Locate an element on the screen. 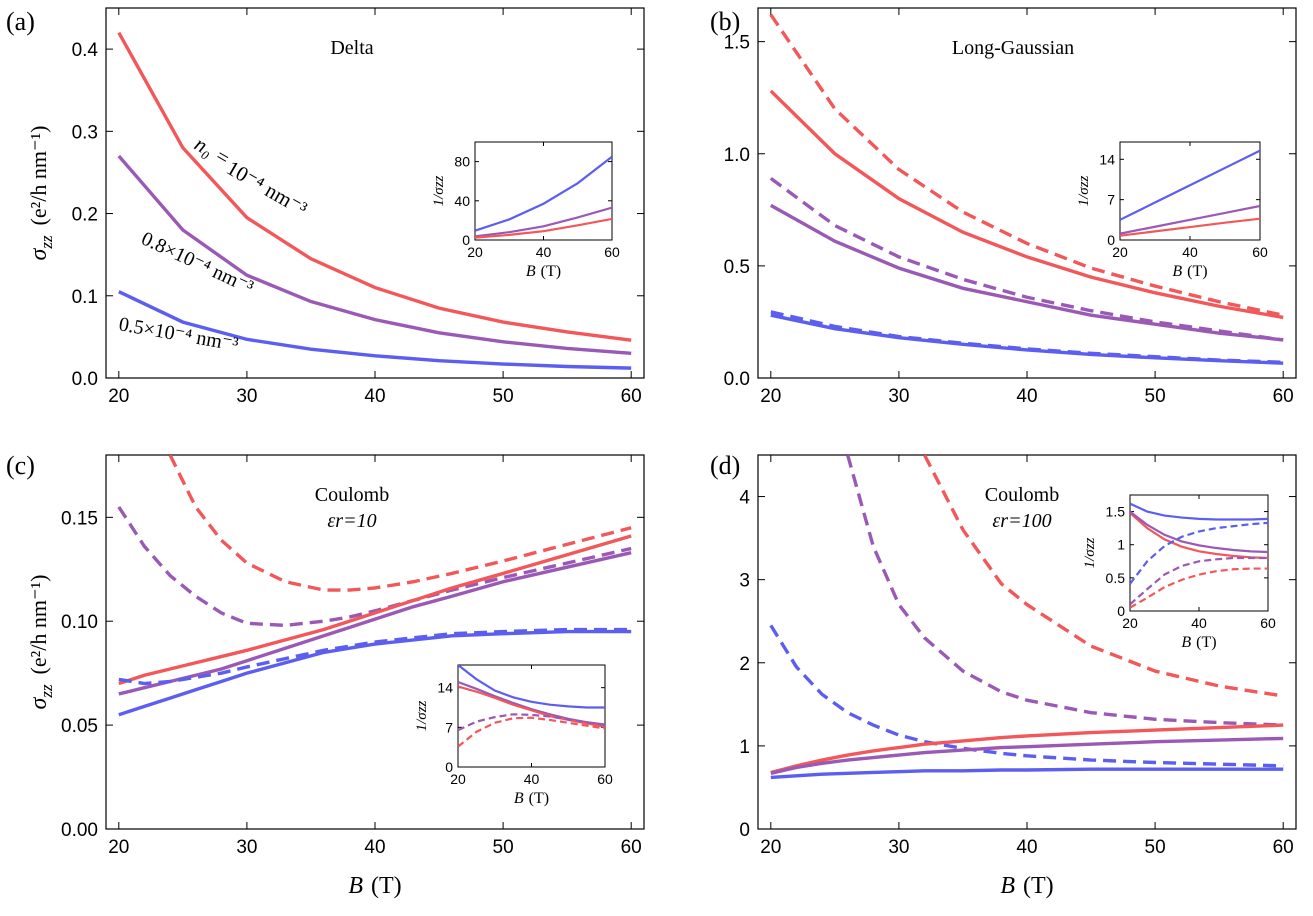  panel-ytick-label: 3 is located at coordinates (744, 581).